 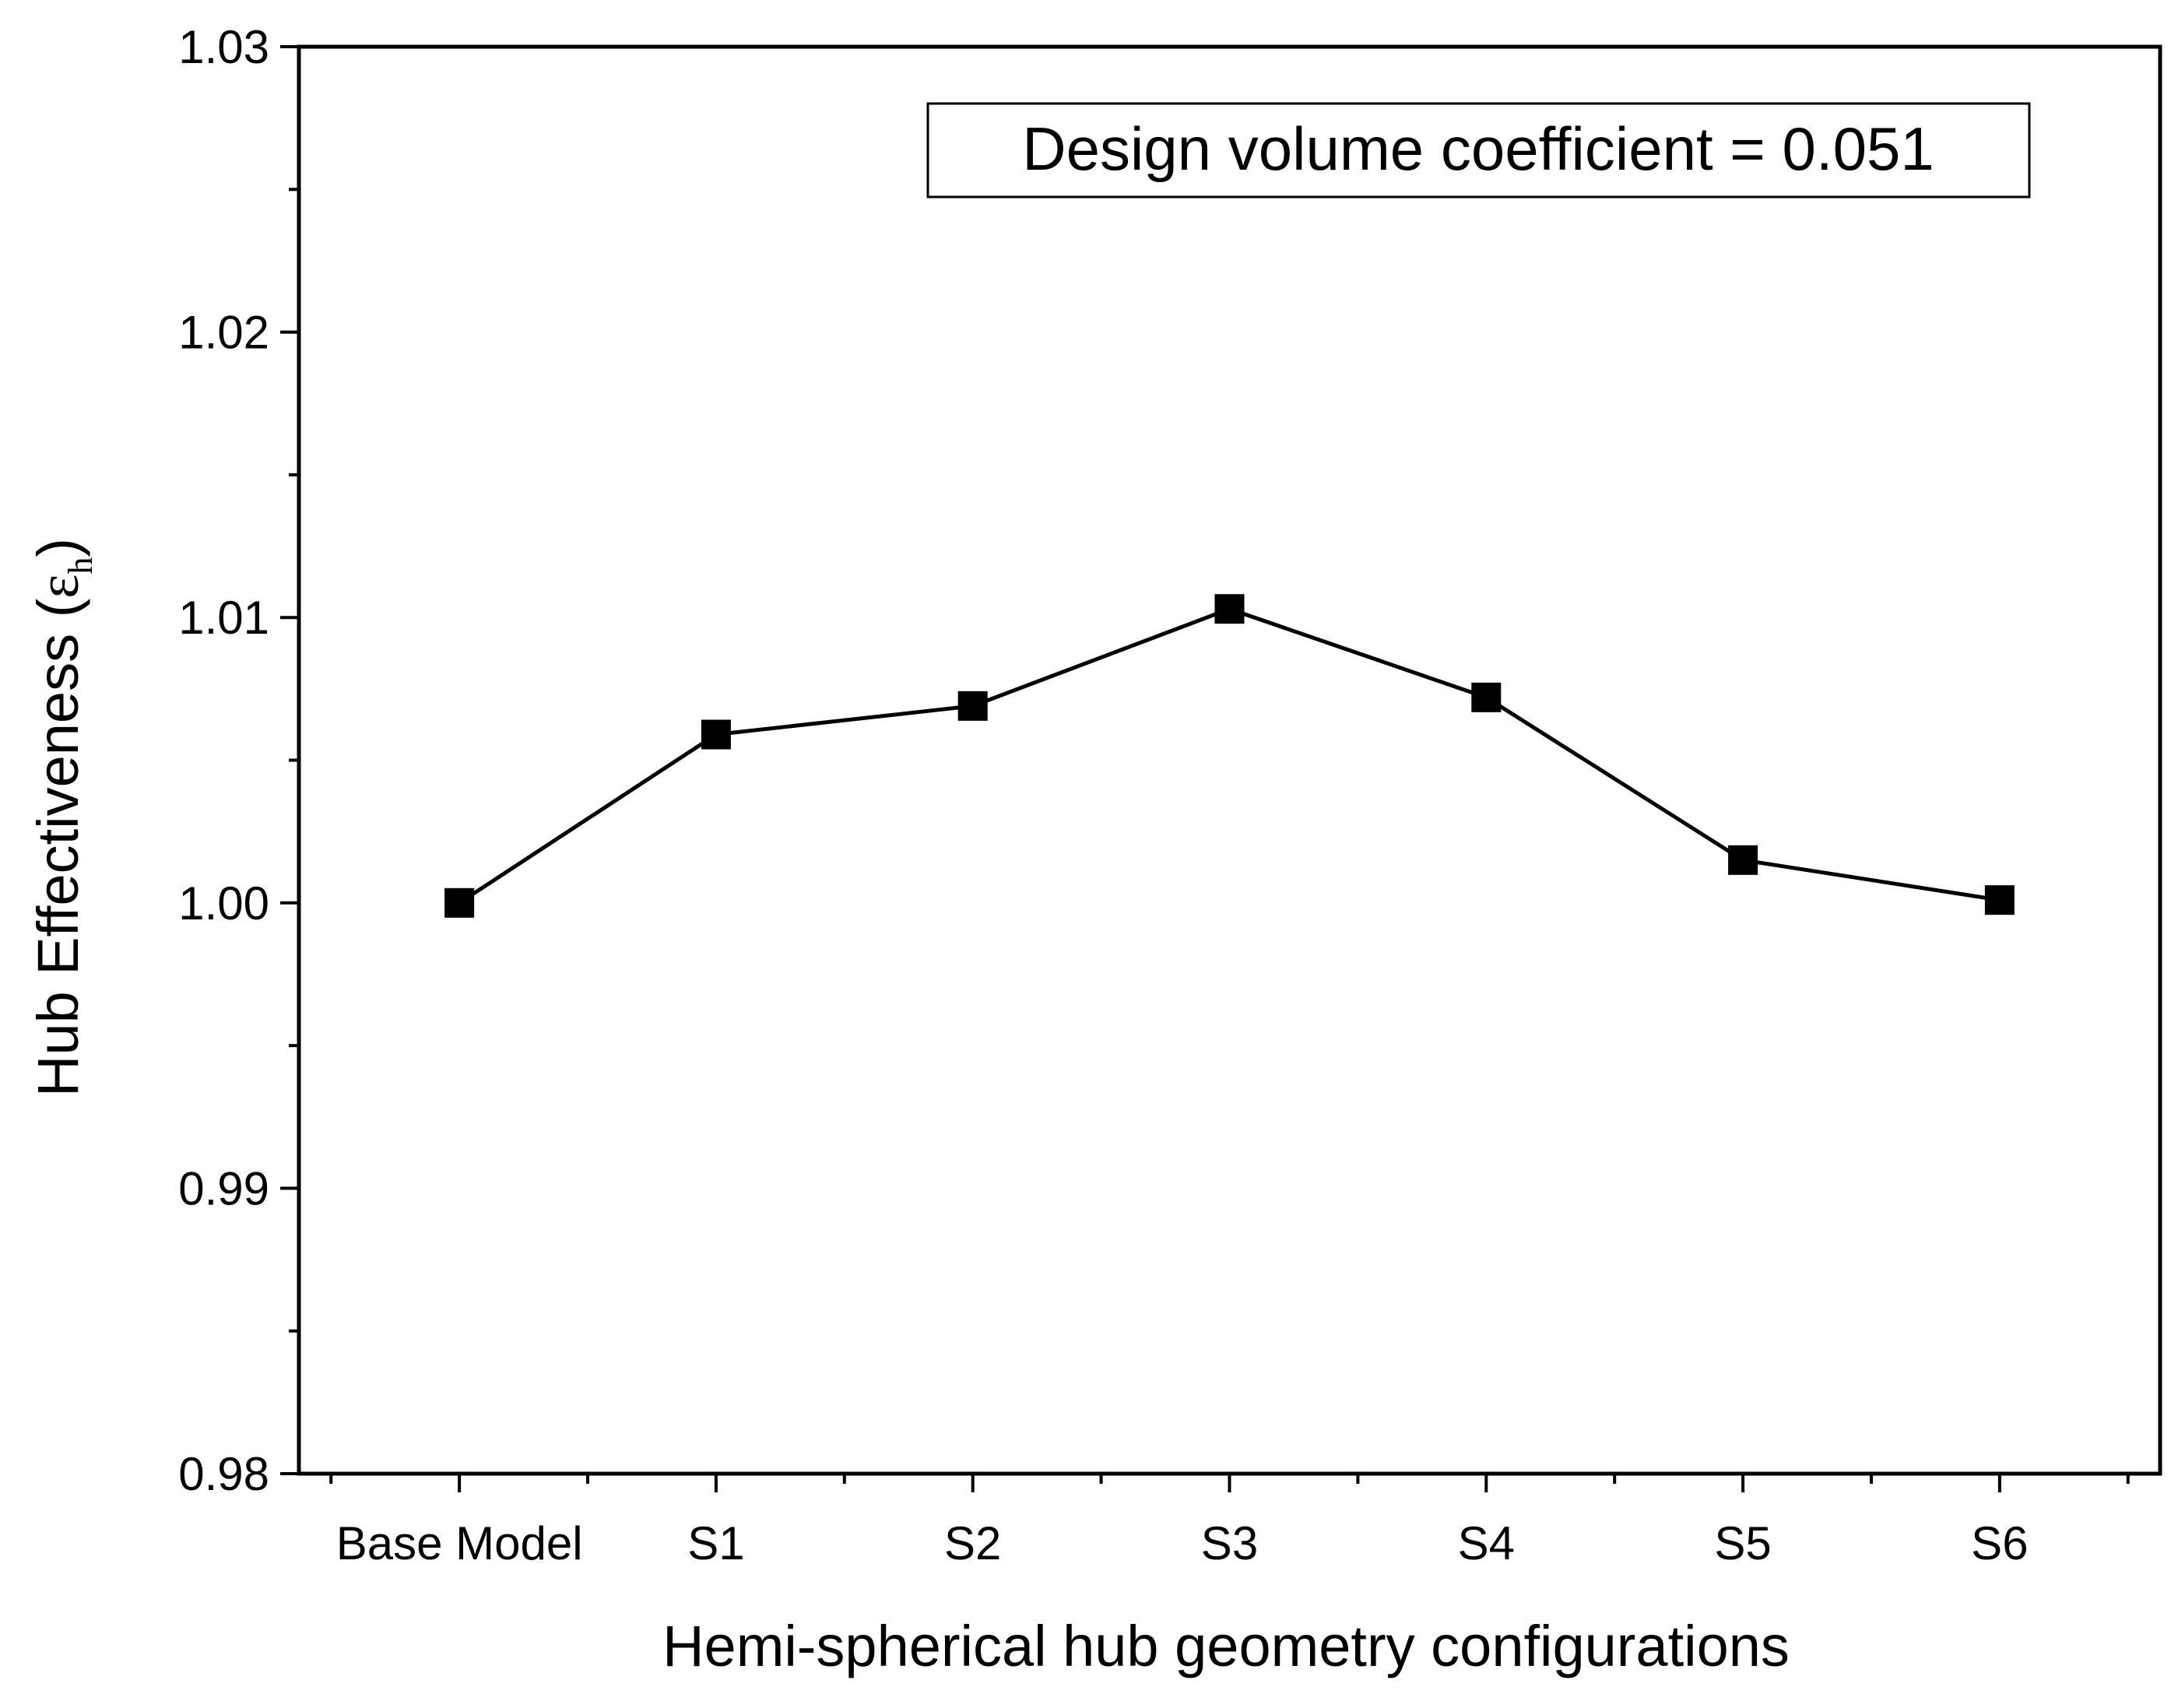 I want to click on y-tick-label: 1.01, so click(x=223, y=618).